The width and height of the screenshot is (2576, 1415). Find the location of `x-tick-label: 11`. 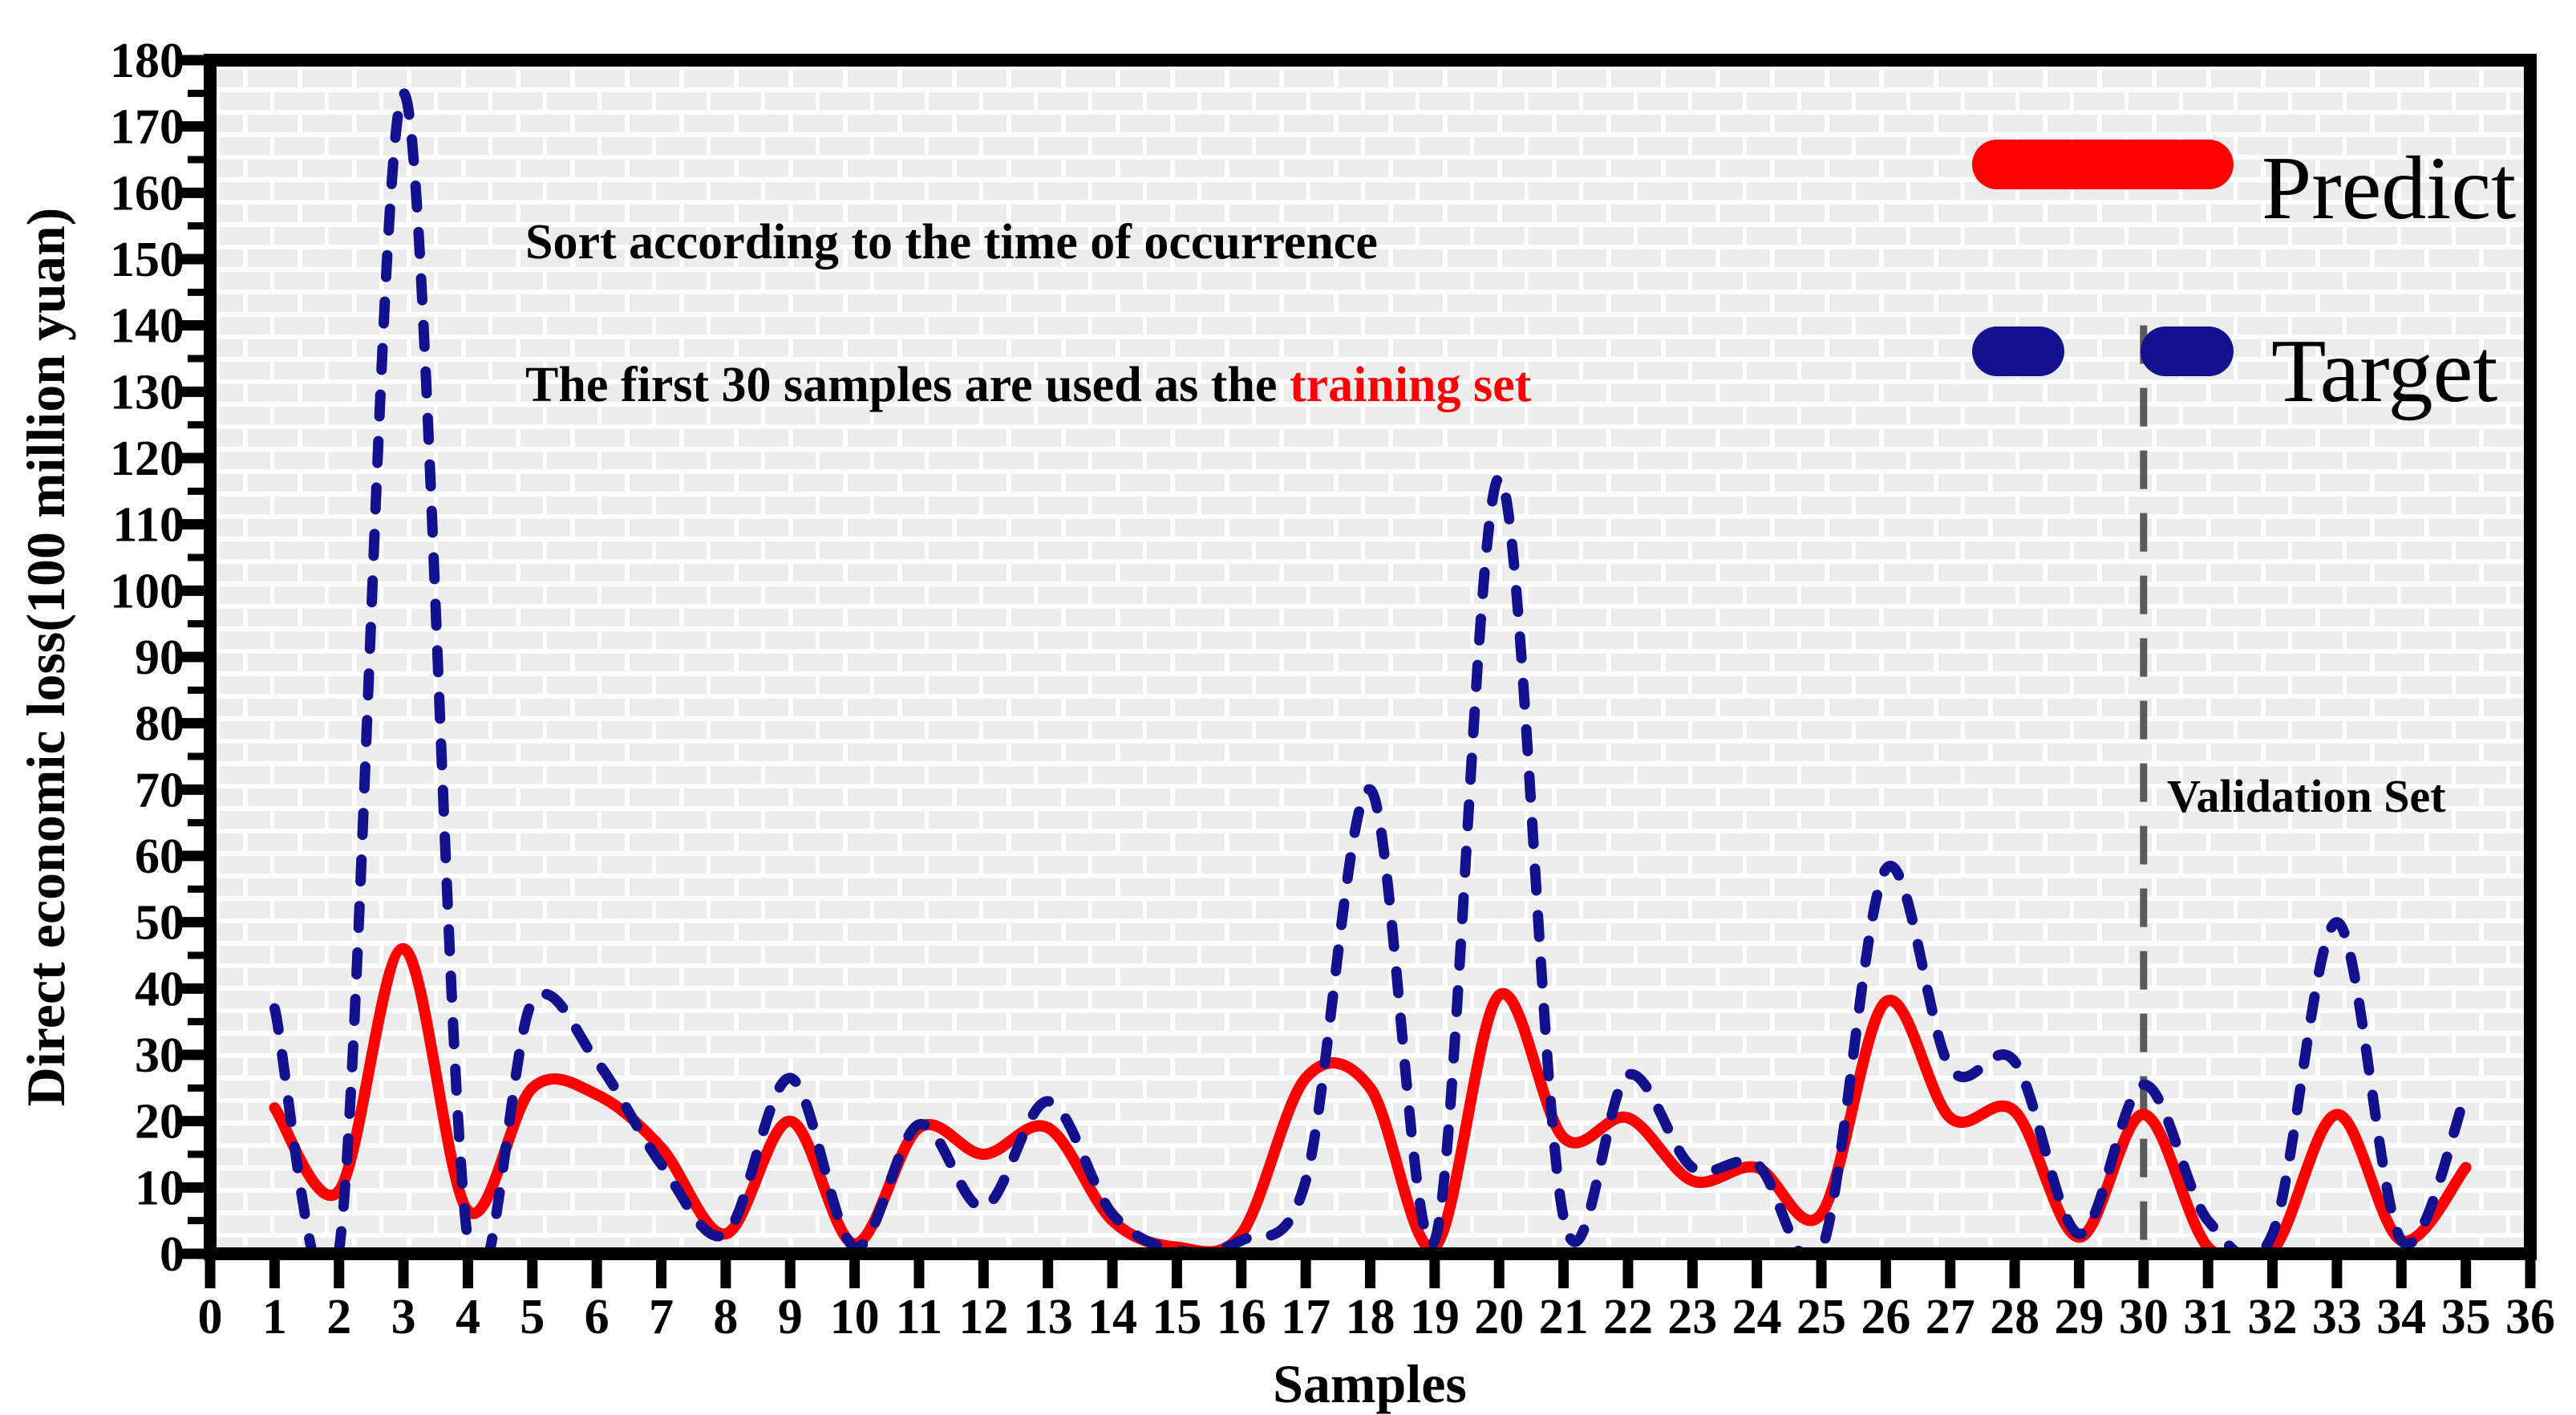

x-tick-label: 11 is located at coordinates (919, 1317).